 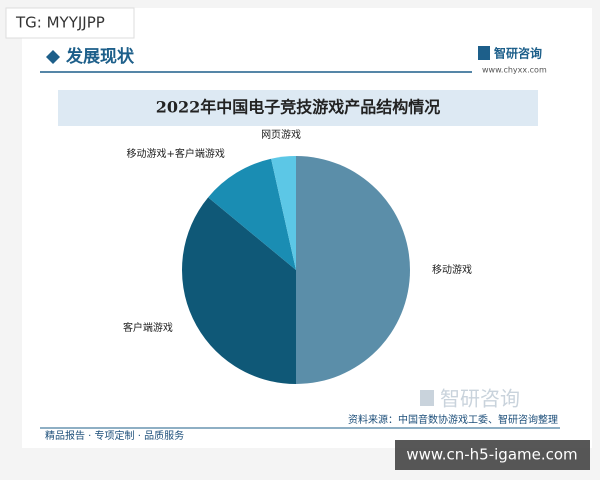 I want to click on slice-label: 移动游戏, so click(x=452, y=269).